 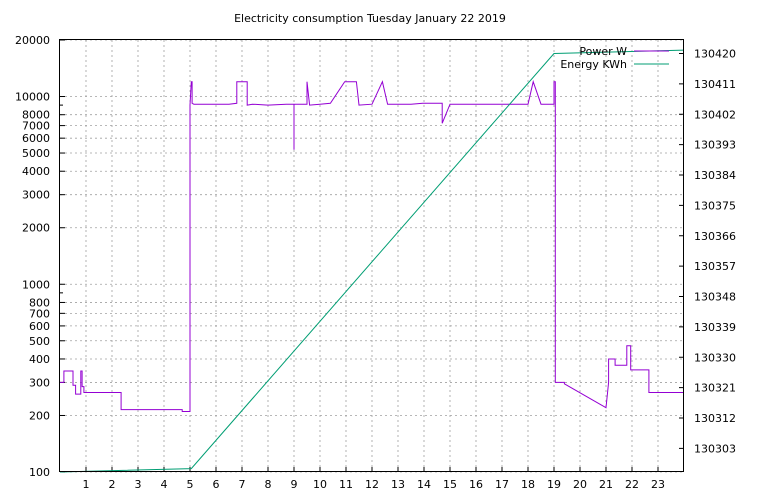 I want to click on x-tick-label: 8, so click(x=268, y=484).